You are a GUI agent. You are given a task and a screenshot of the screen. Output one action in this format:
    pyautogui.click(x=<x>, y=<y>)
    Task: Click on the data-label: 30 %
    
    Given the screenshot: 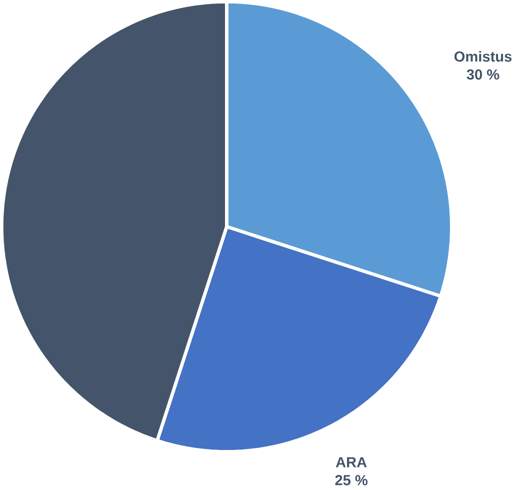 What is the action you would take?
    pyautogui.click(x=483, y=74)
    